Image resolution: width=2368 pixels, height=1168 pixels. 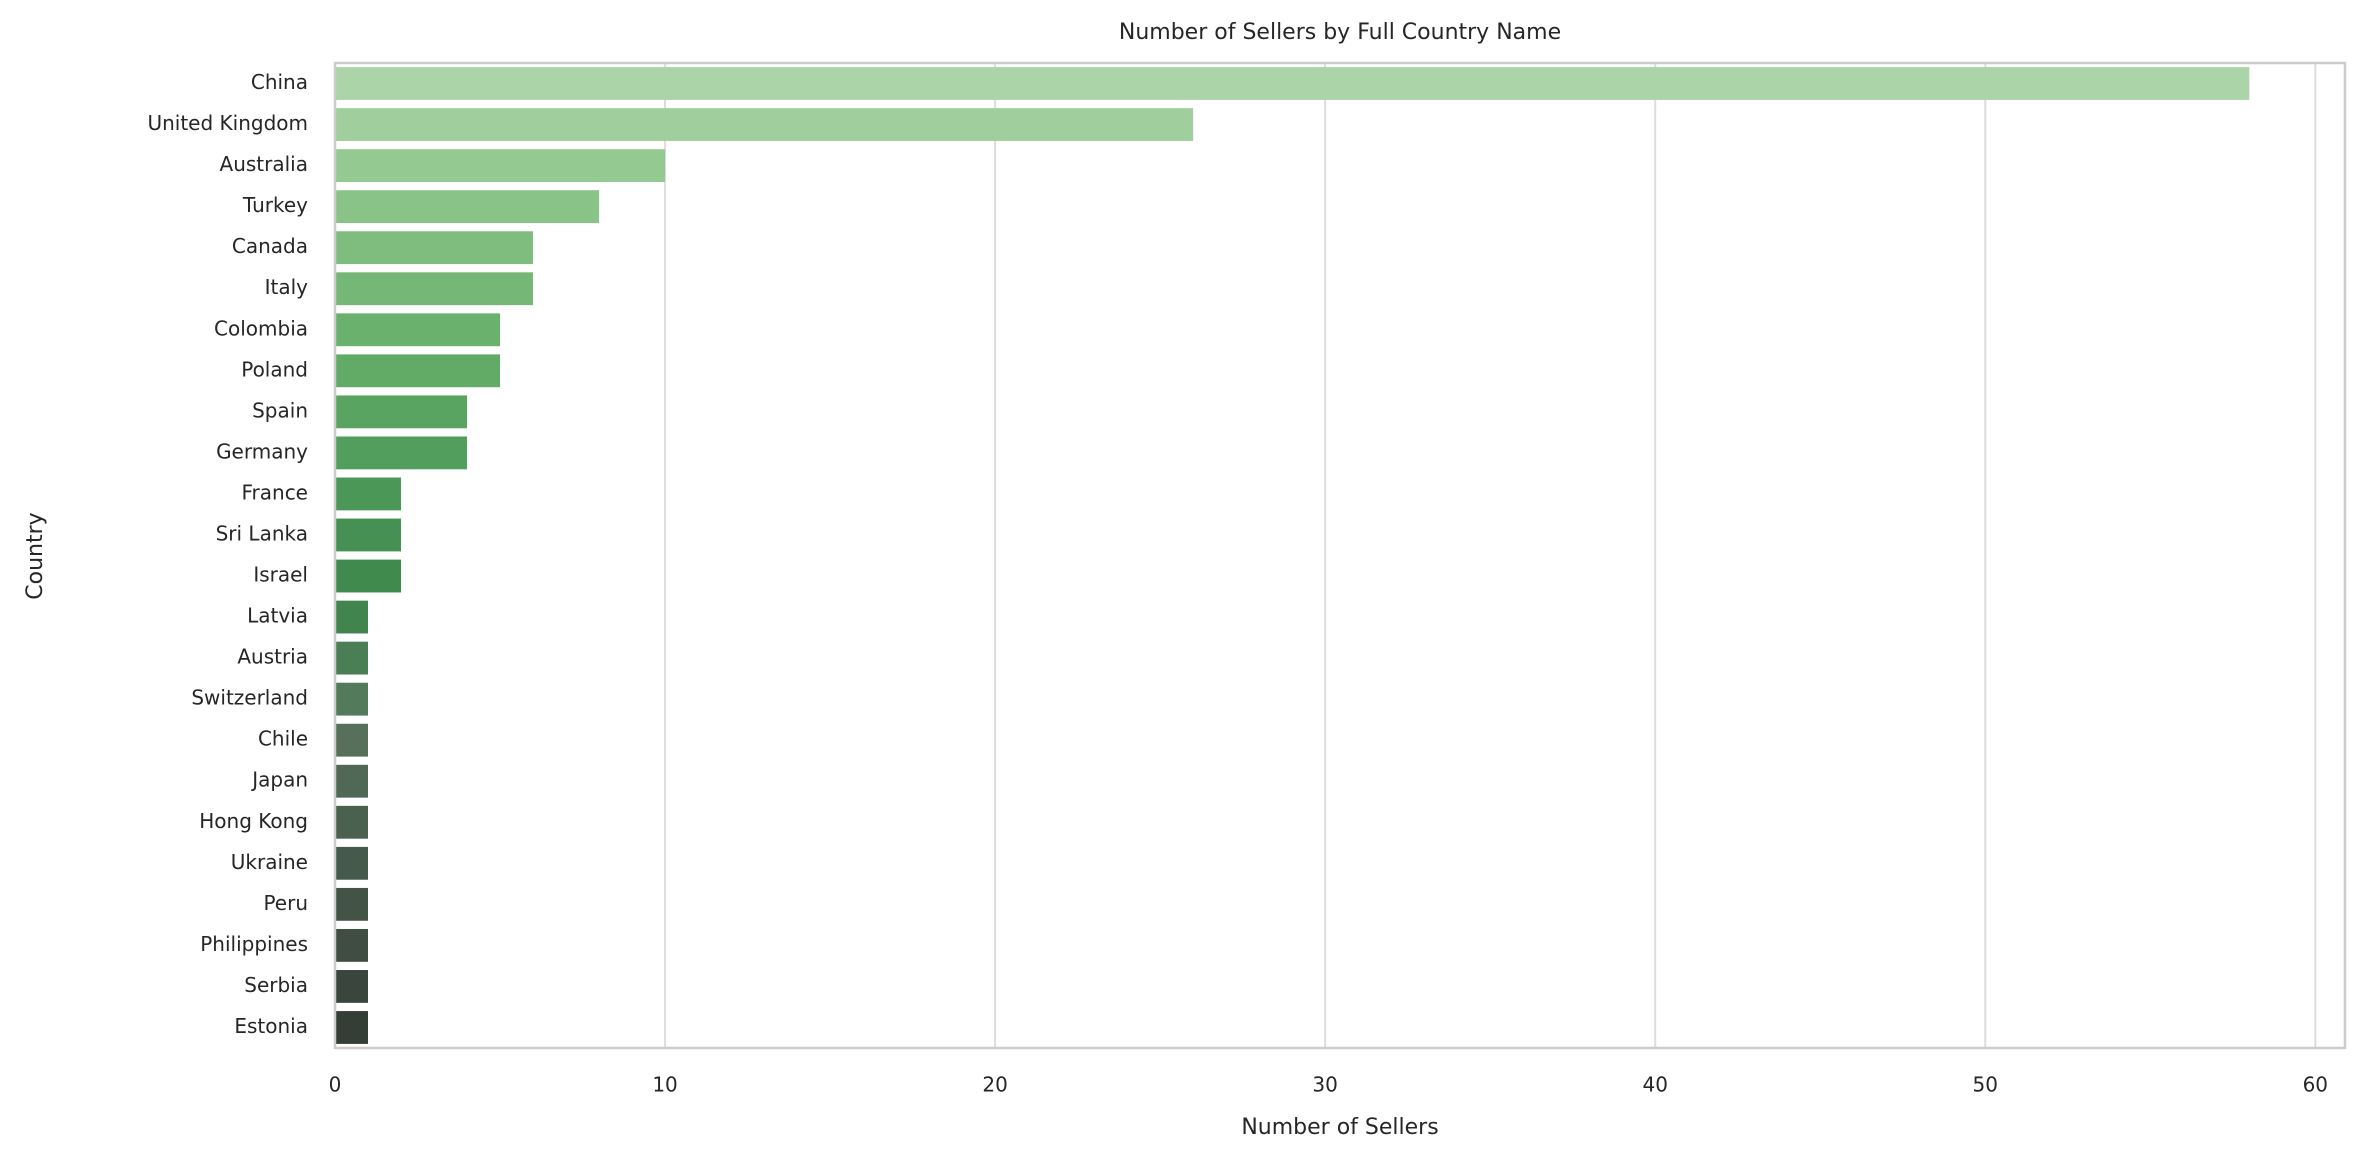 I want to click on y-tick-label: Austria, so click(x=272, y=657).